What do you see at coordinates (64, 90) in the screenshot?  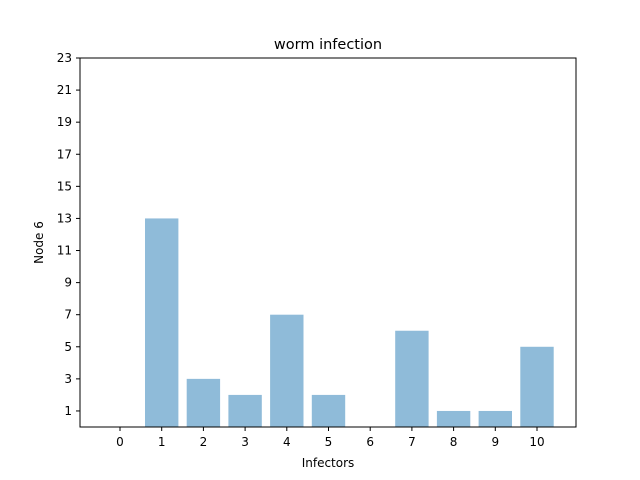 I see `y-tick-label: 21` at bounding box center [64, 90].